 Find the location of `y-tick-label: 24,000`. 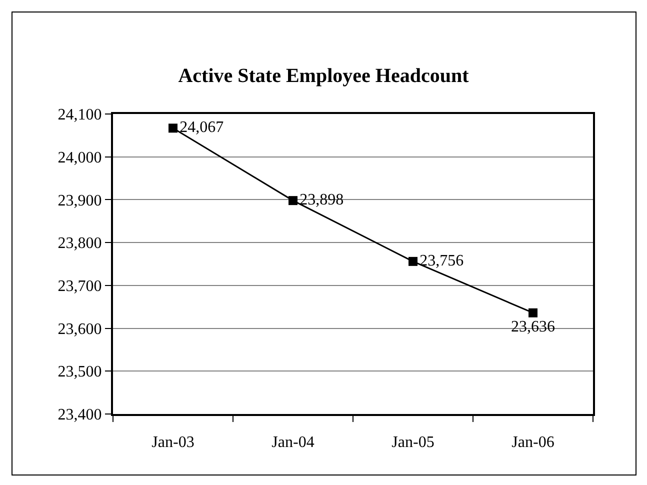

y-tick-label: 24,000 is located at coordinates (80, 157).